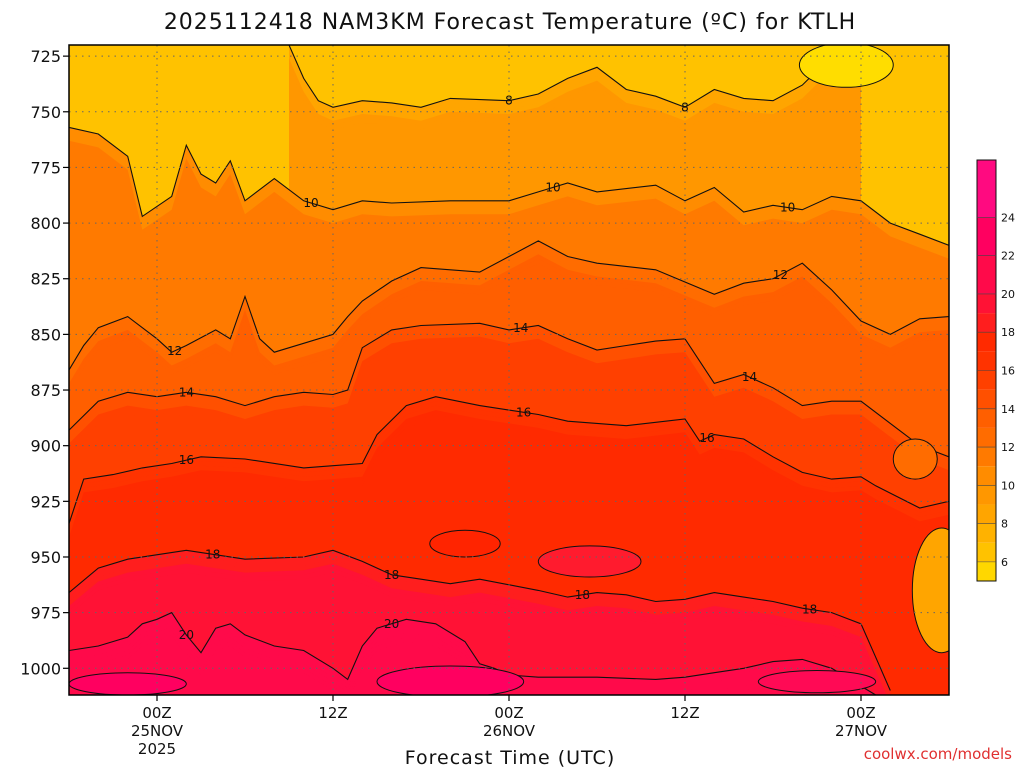  I want to click on y-tick-label-900: 900, so click(45, 446).